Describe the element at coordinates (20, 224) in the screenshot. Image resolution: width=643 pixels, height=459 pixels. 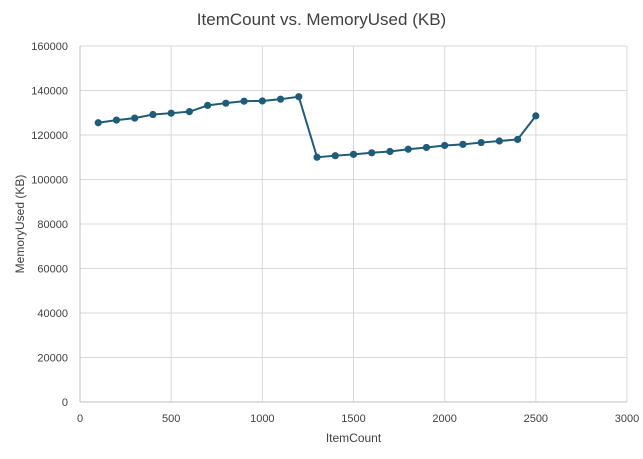
I see `y-axis-title: MemoryUsed (KB)` at that location.